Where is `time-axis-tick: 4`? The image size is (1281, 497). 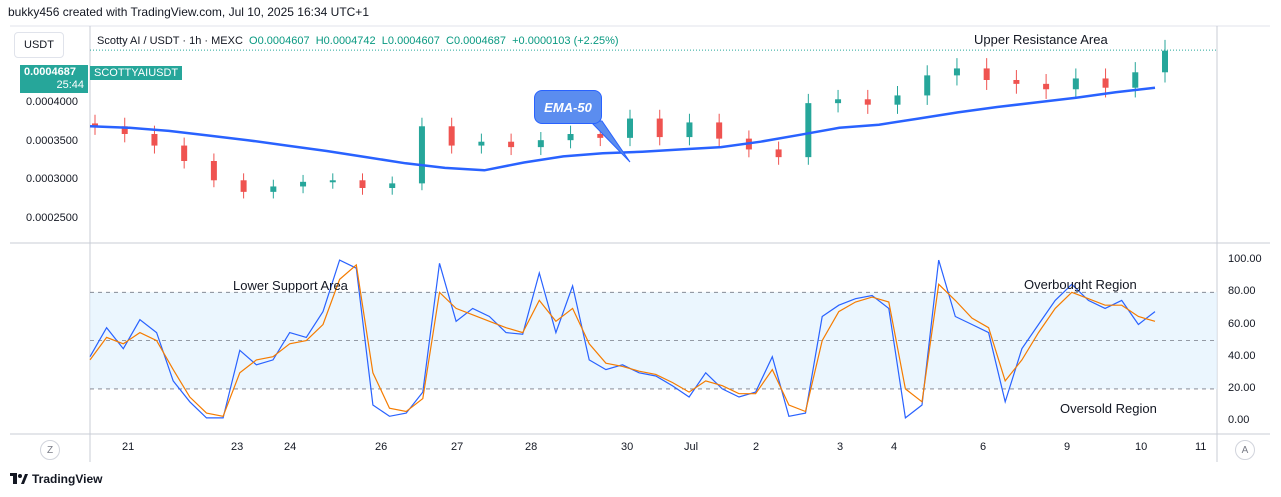 time-axis-tick: 4 is located at coordinates (894, 447).